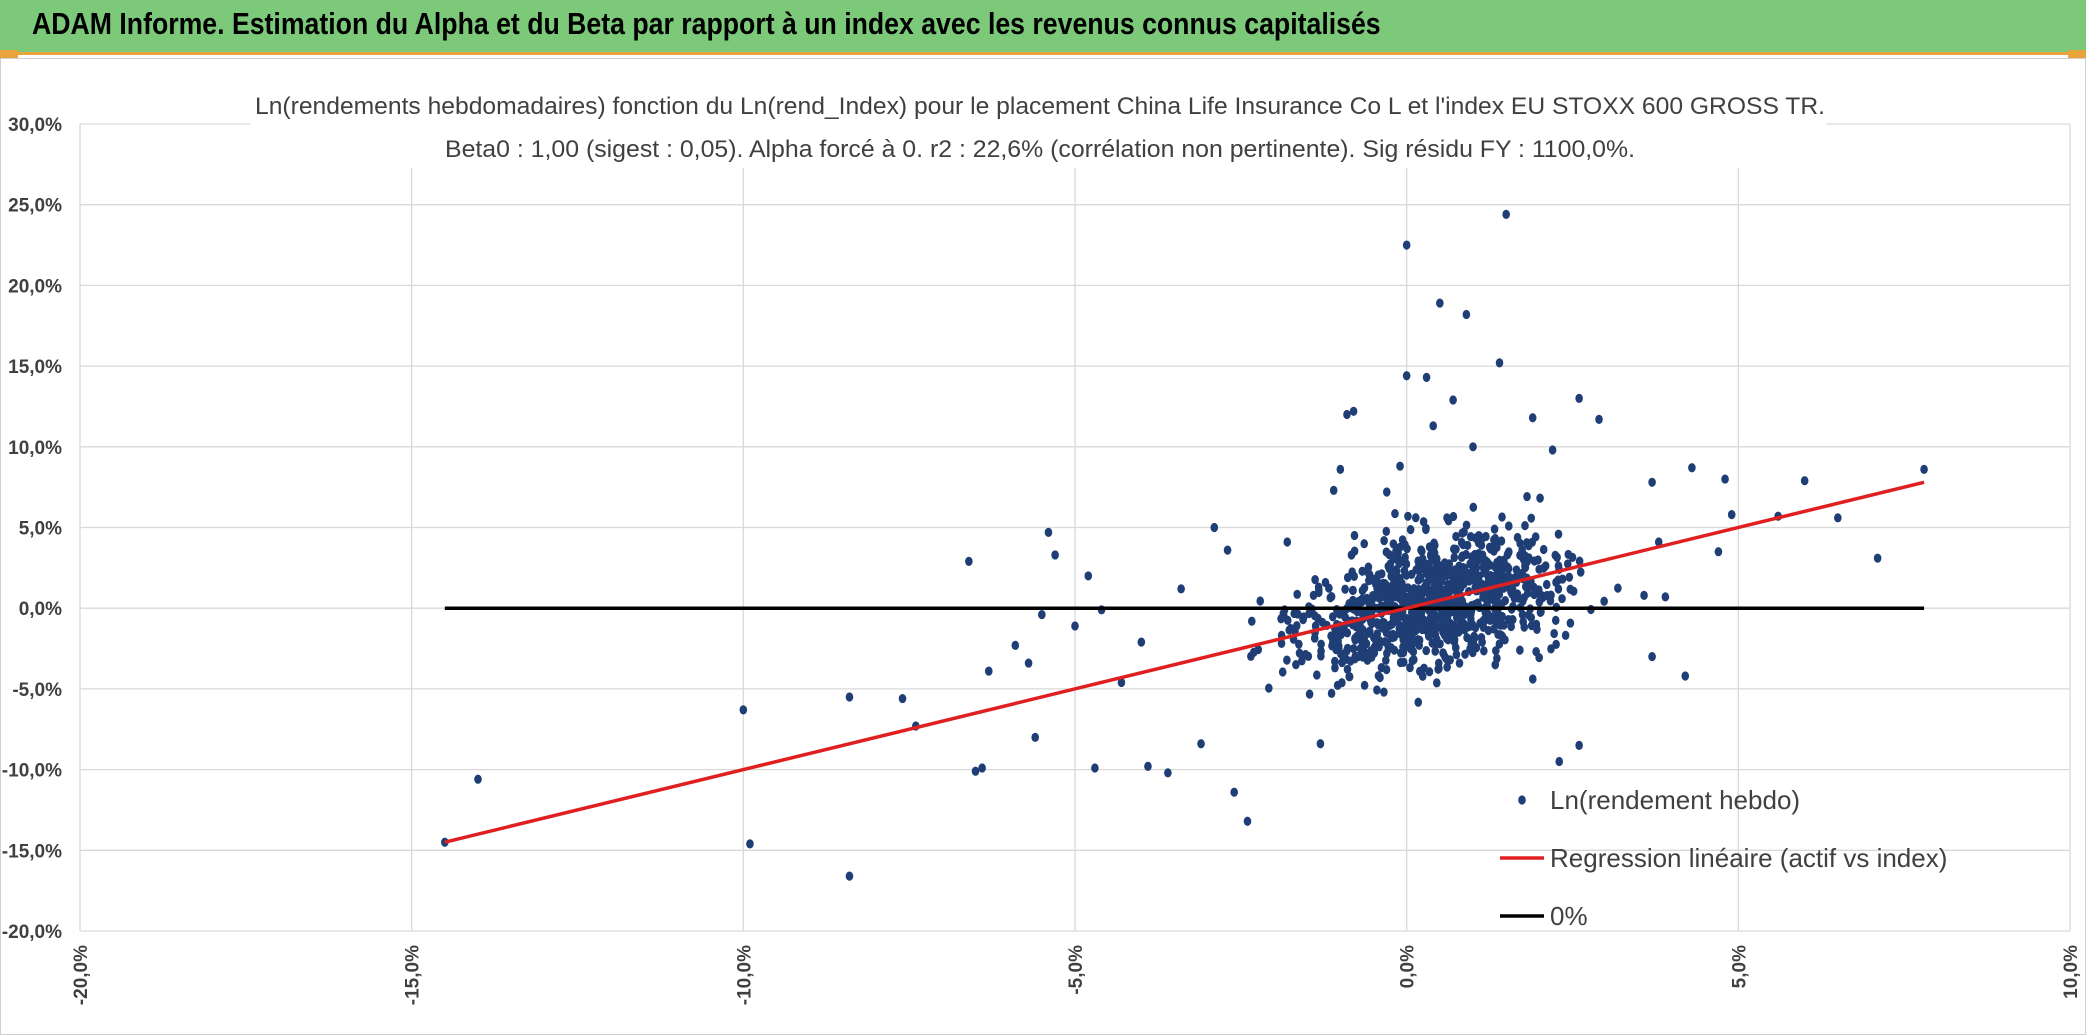 The width and height of the screenshot is (2086, 1035). What do you see at coordinates (1522, 800) in the screenshot?
I see `legend-marker-points` at bounding box center [1522, 800].